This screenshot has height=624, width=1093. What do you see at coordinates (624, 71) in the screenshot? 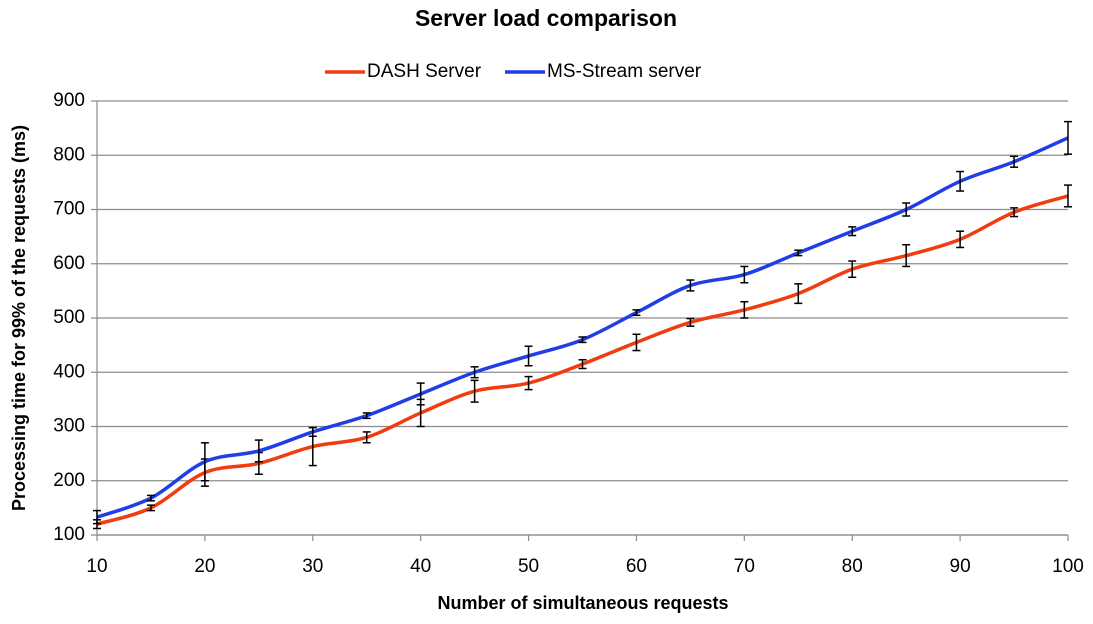
I see `legend-label: MS-Stream server` at bounding box center [624, 71].